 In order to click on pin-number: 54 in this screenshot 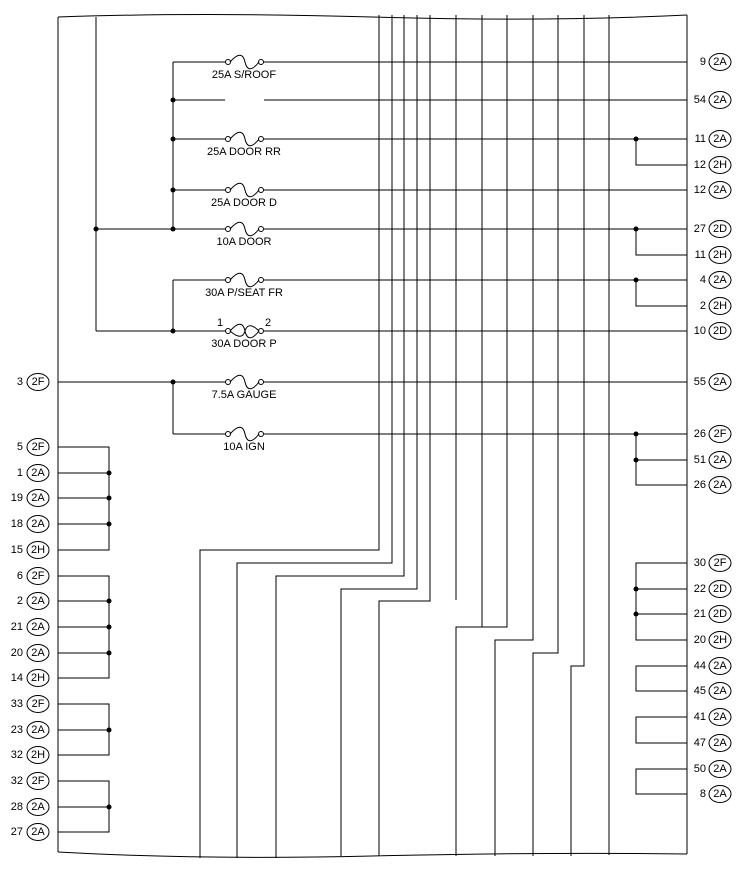, I will do `click(700, 100)`.